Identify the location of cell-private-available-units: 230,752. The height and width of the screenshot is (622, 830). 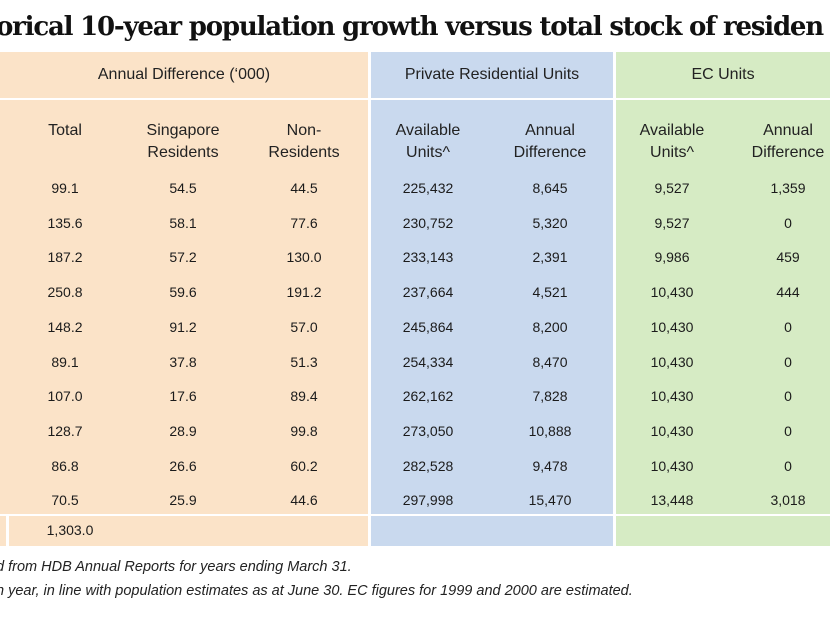
(428, 222).